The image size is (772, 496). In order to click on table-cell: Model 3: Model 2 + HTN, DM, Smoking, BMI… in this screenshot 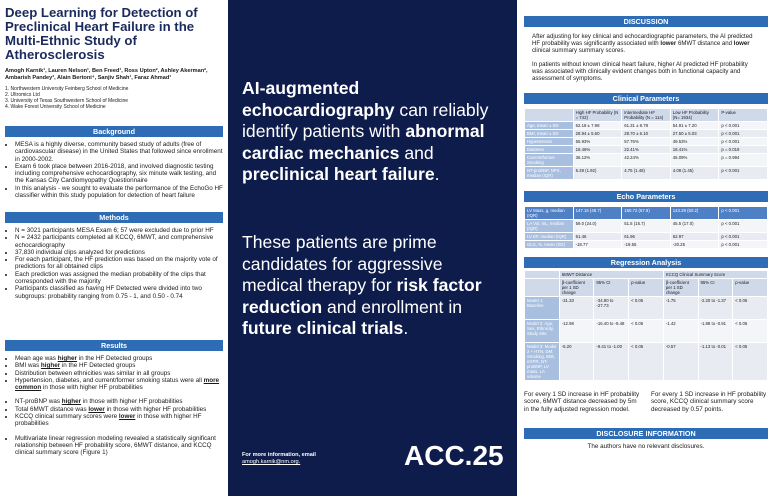, I will do `click(542, 361)`.